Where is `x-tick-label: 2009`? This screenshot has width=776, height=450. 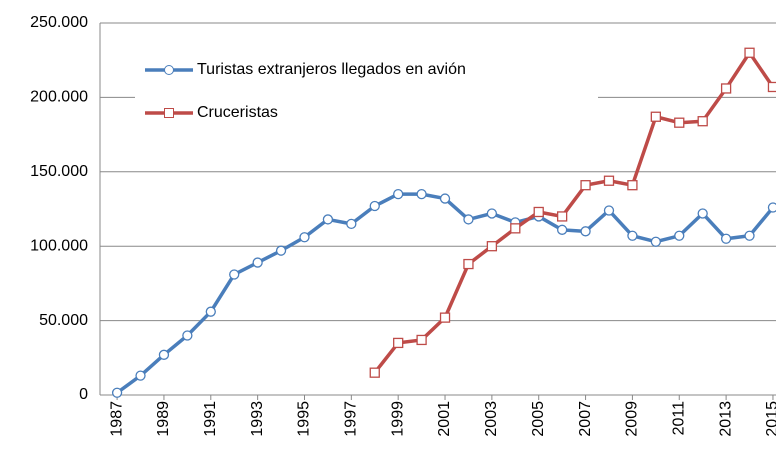
x-tick-label: 2009 is located at coordinates (632, 419).